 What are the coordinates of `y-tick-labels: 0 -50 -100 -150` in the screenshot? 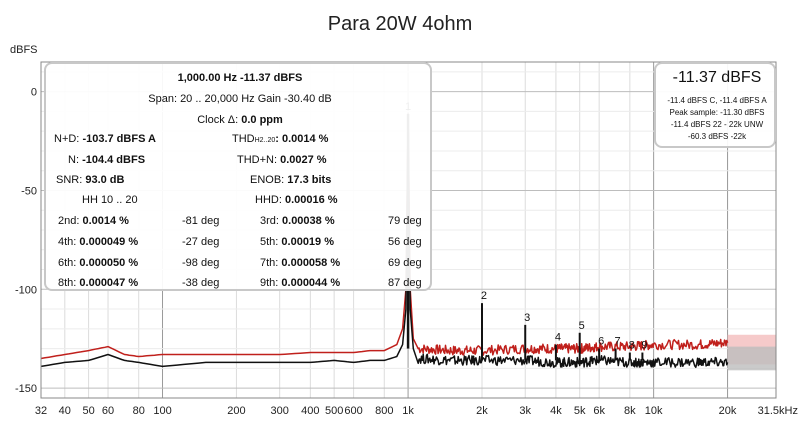 It's located at (26, 241).